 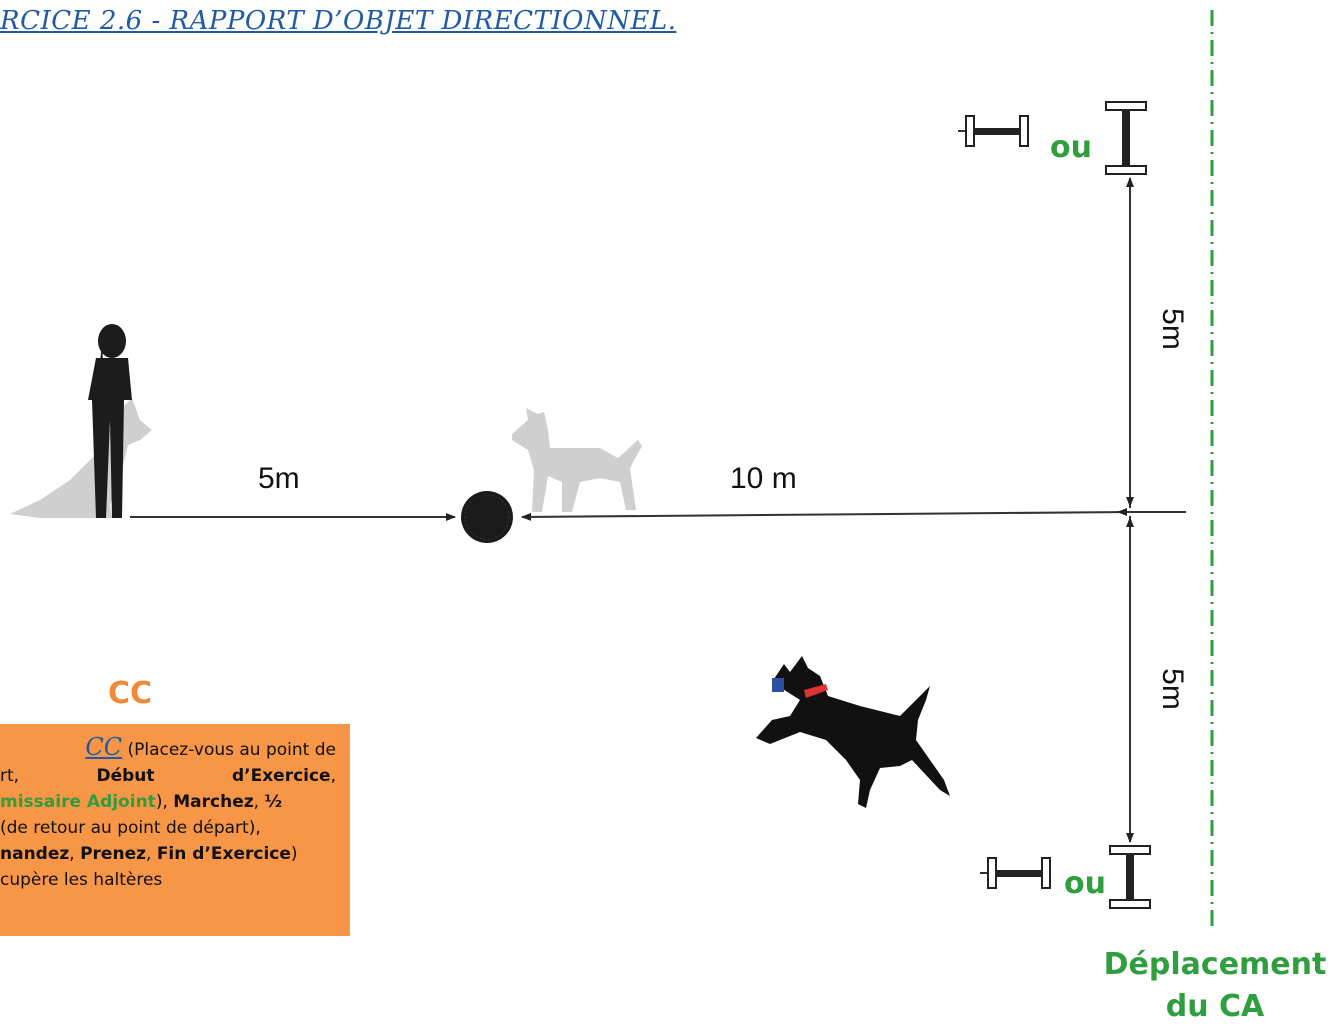 What do you see at coordinates (259, 802) in the screenshot?
I see `note-line3-c: ,` at bounding box center [259, 802].